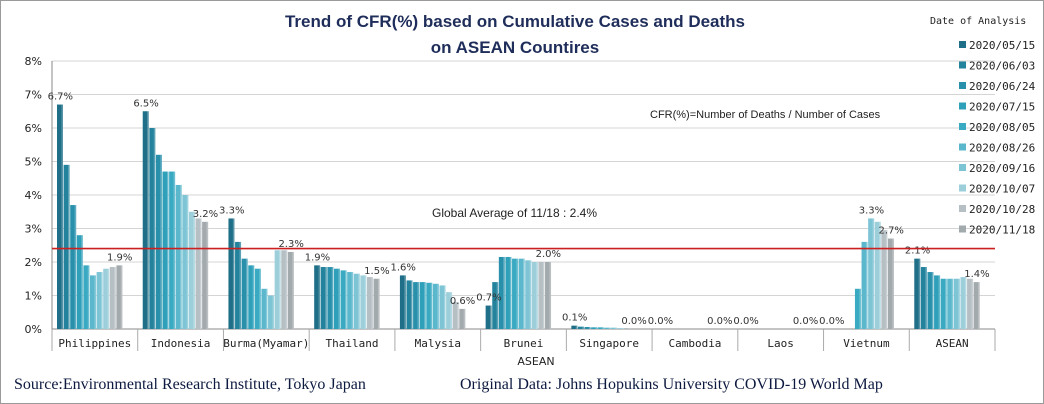 The height and width of the screenshot is (404, 1044). Describe the element at coordinates (978, 21) in the screenshot. I see `legend-title: Date of Analysis` at that location.